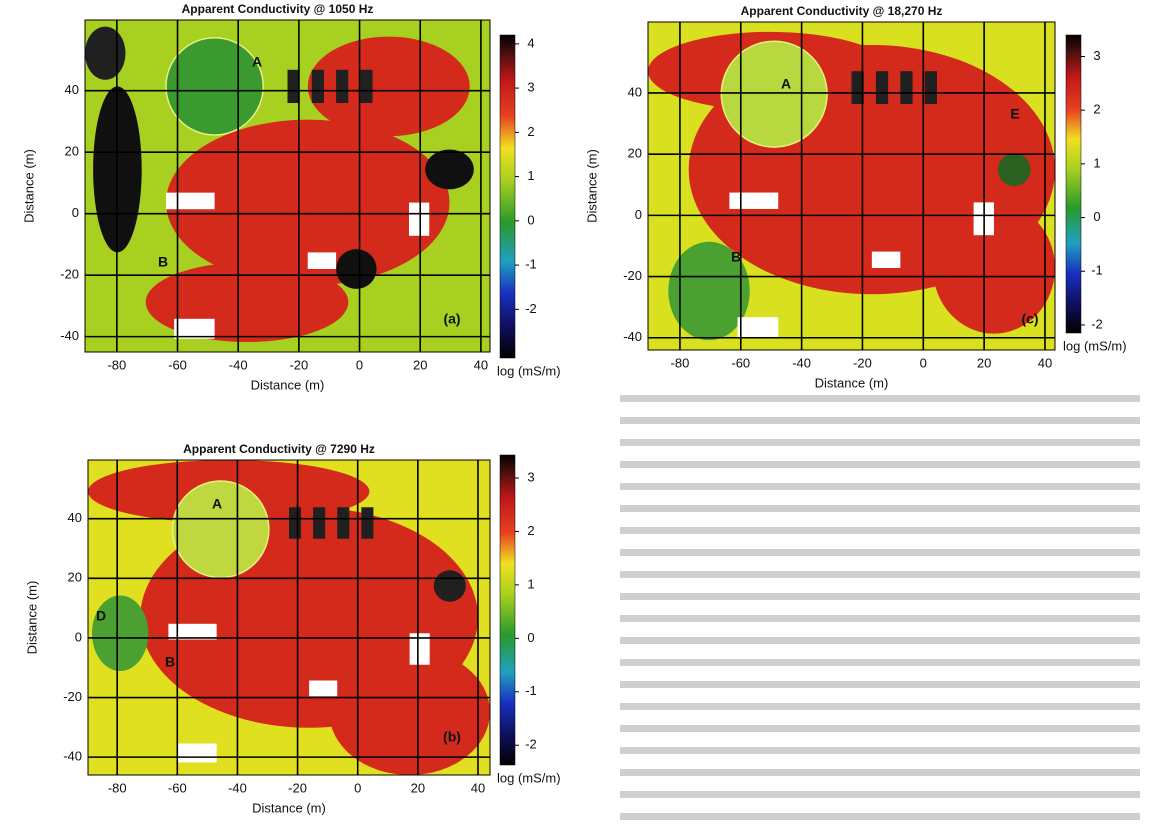 This screenshot has width=1165, height=828. I want to click on map-annotation: E, so click(1014, 114).